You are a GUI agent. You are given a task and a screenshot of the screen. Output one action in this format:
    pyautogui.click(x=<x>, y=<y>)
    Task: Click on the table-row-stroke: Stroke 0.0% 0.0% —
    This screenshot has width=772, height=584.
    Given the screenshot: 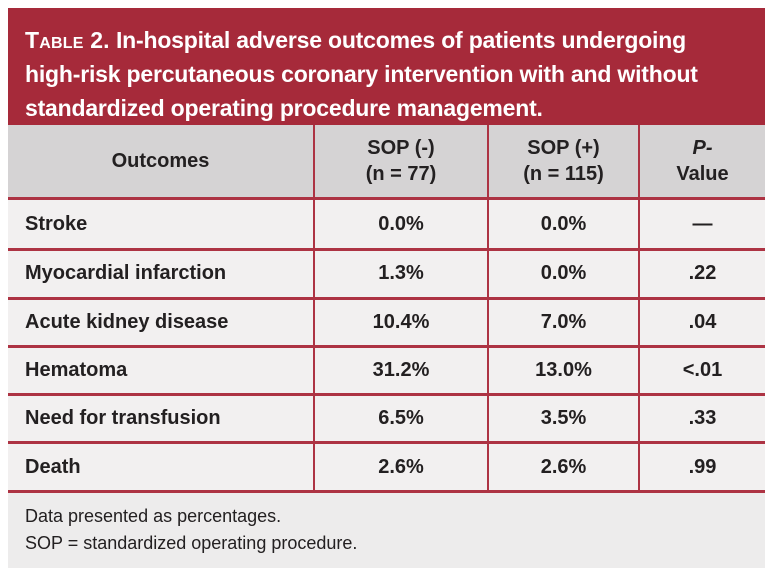 What is the action you would take?
    pyautogui.click(x=386, y=224)
    